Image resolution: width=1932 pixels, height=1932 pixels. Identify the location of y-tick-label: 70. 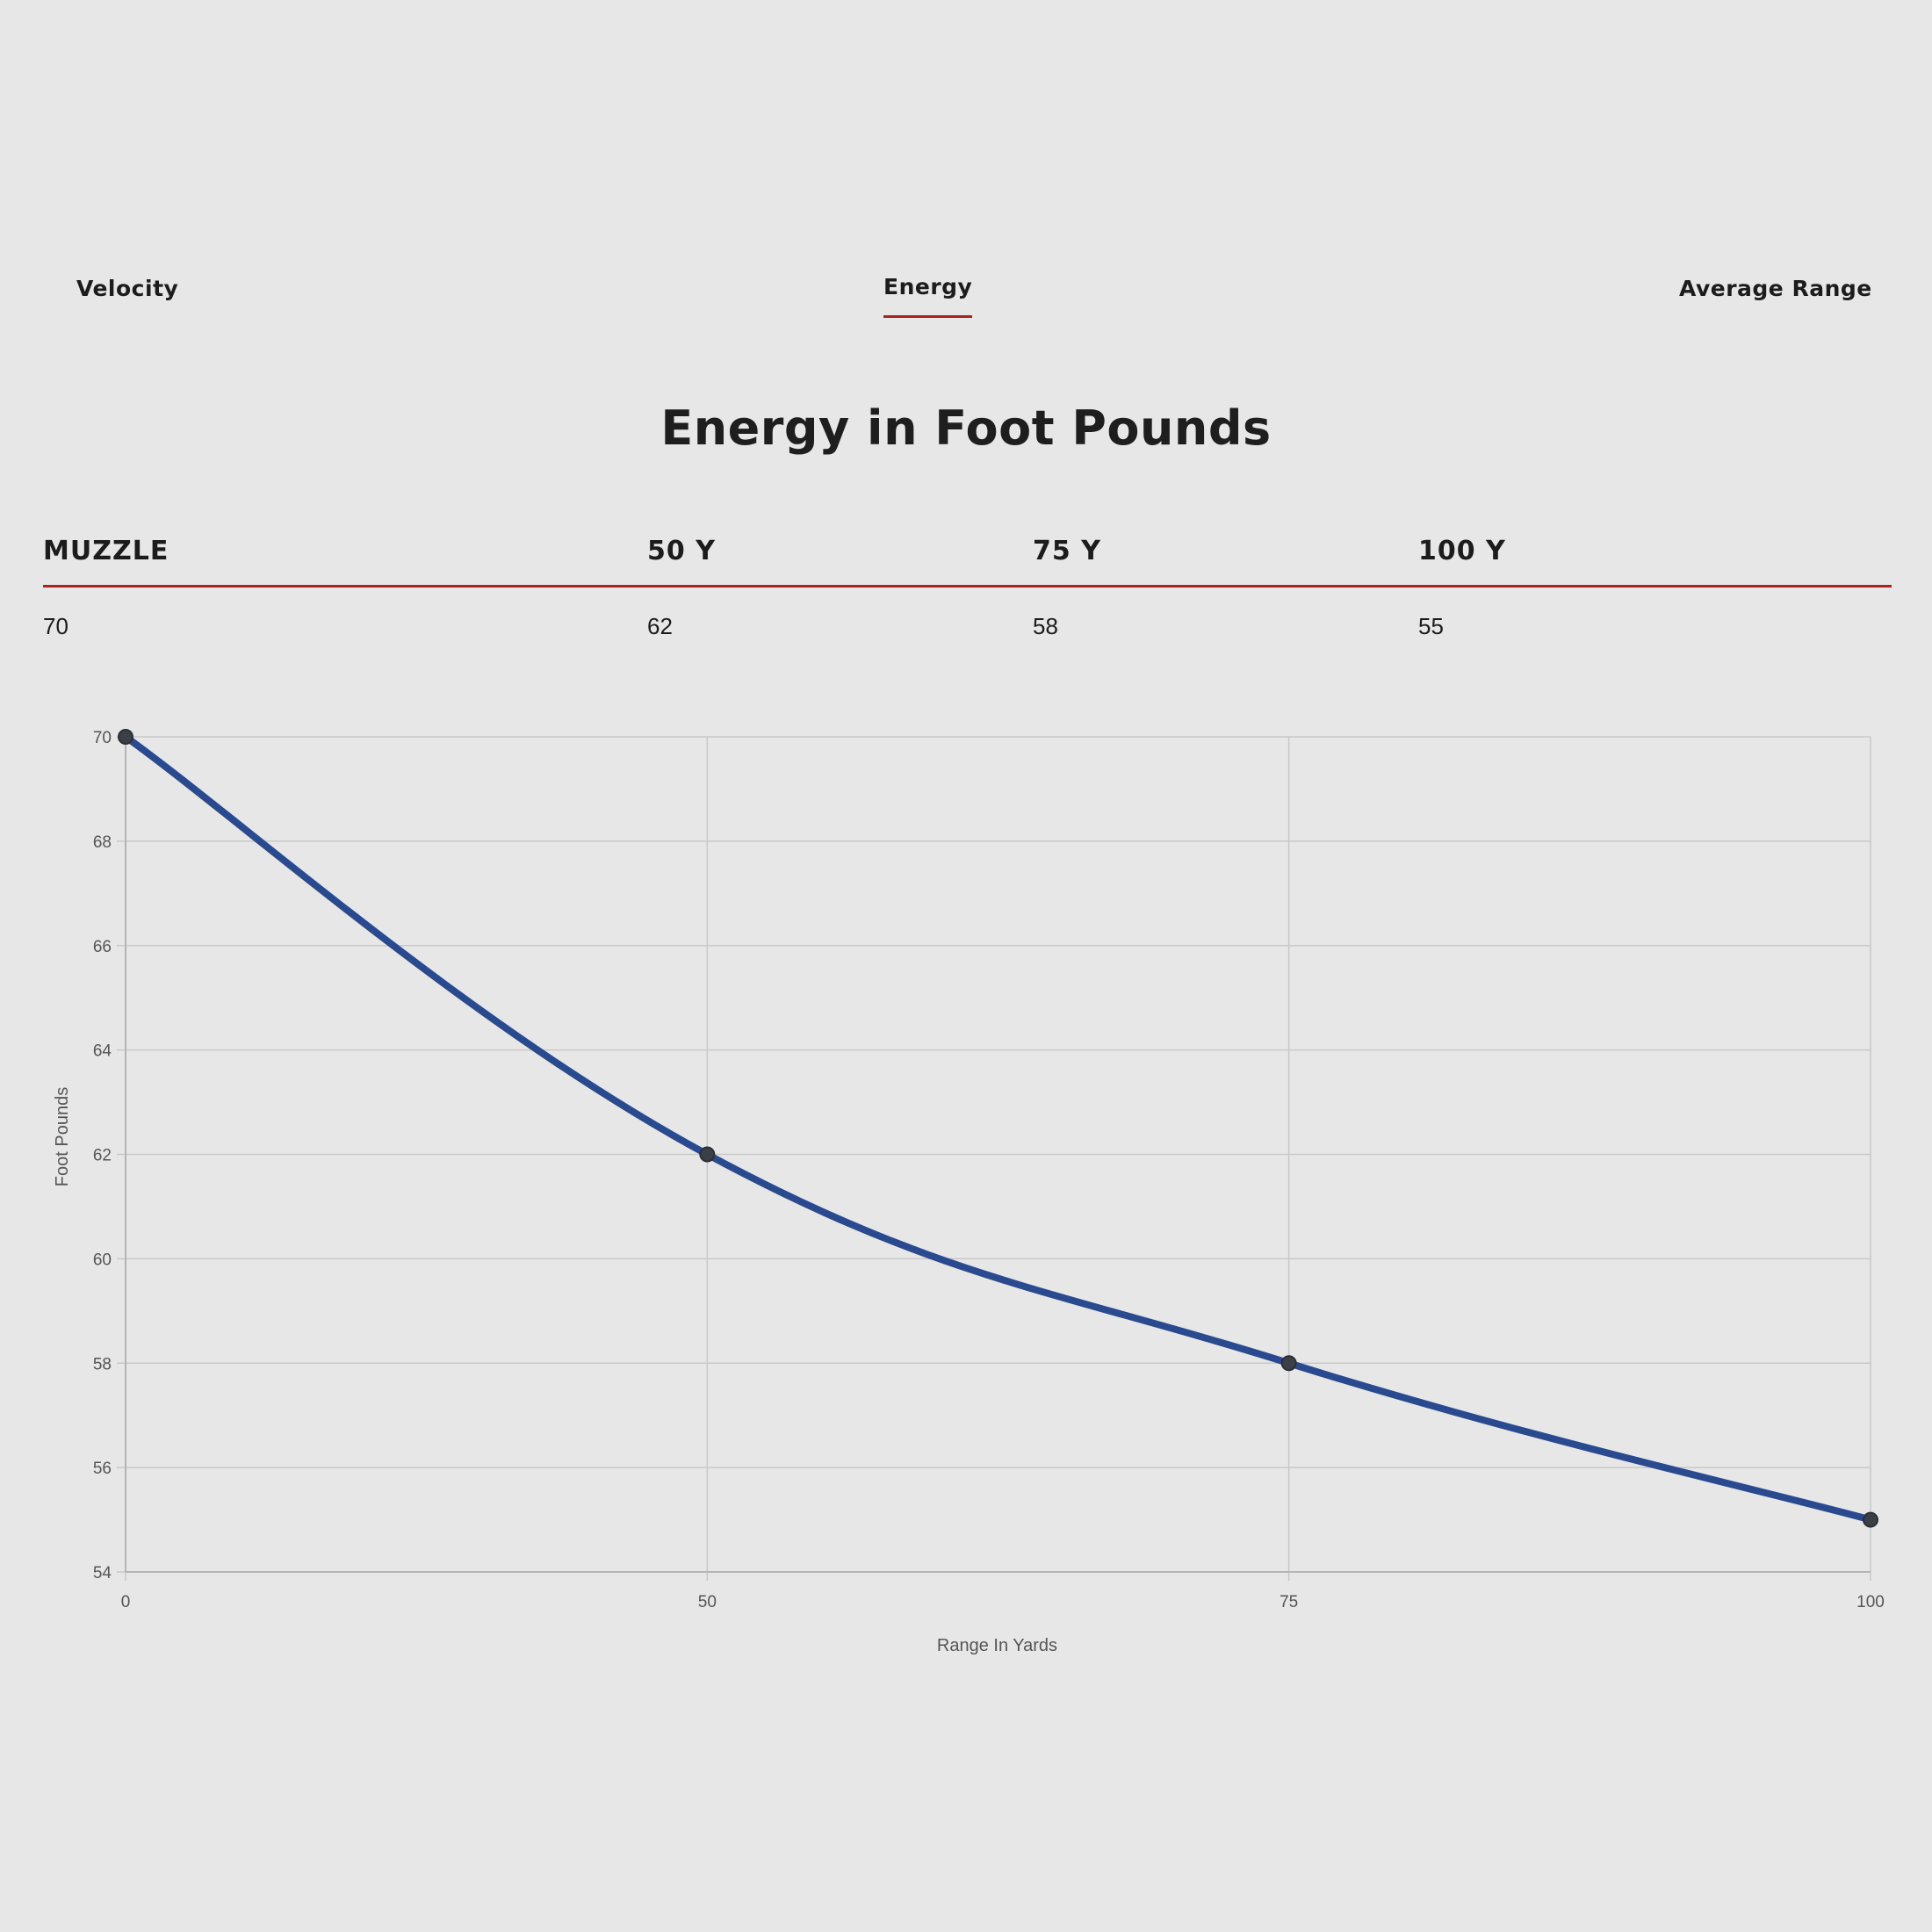
(103, 738).